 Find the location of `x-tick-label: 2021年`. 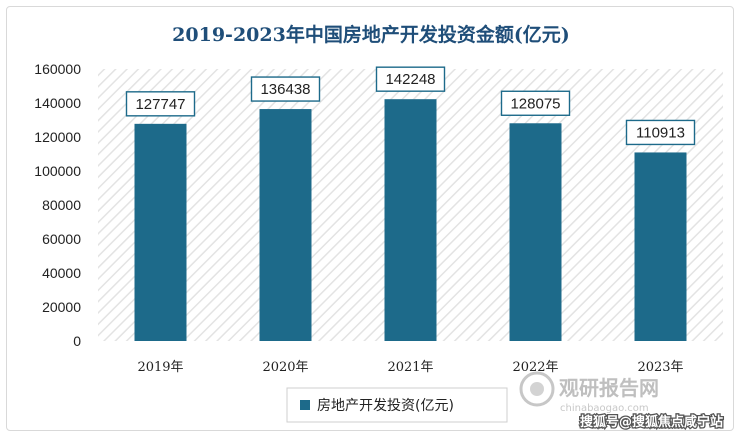

x-tick-label: 2021年 is located at coordinates (410, 367).